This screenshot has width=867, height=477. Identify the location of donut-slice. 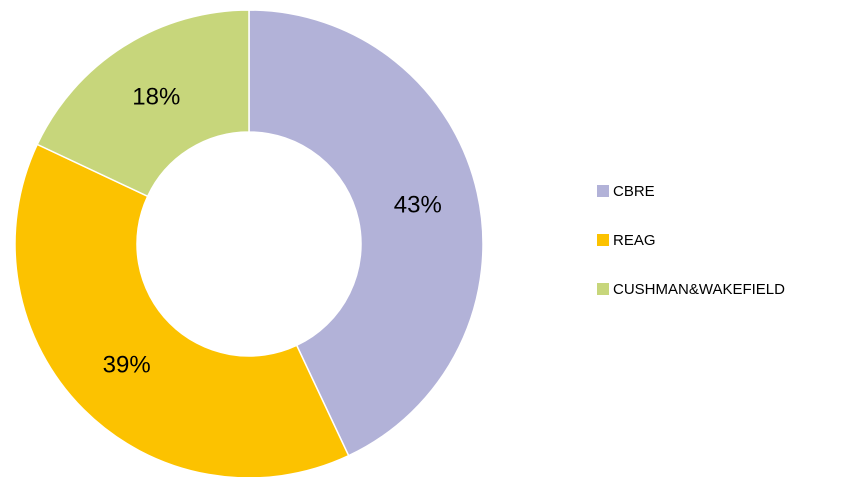
(143, 103).